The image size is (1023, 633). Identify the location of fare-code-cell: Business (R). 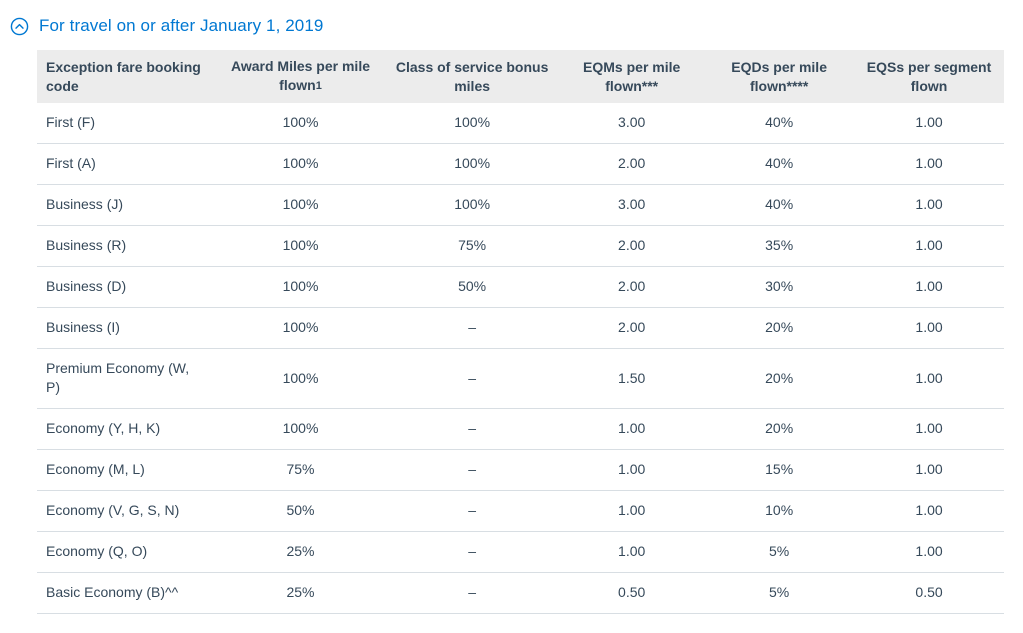
(126, 246).